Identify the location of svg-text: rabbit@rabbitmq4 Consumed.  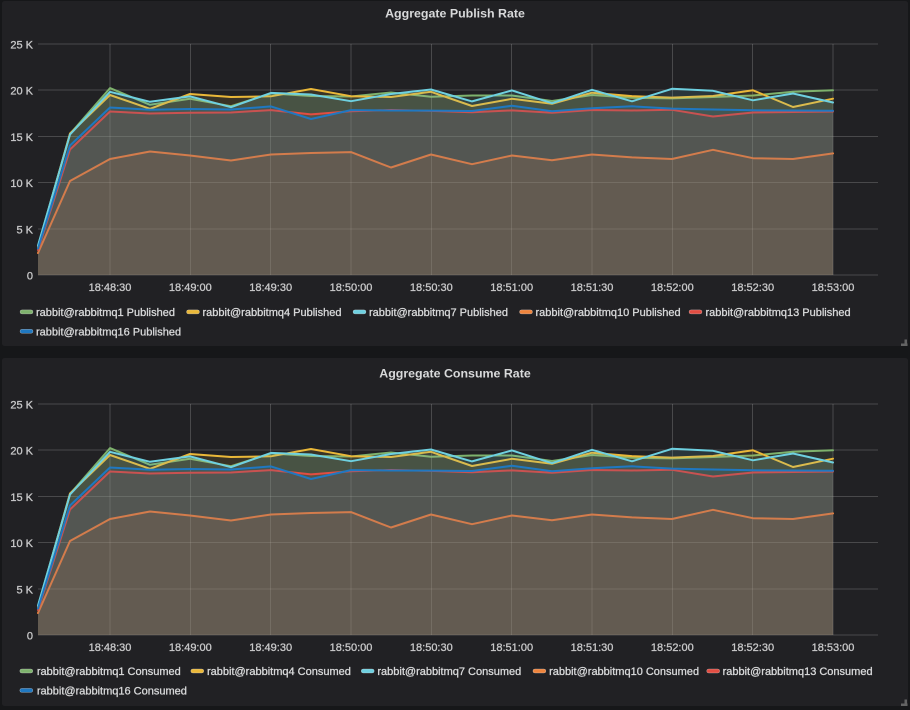
(279, 672).